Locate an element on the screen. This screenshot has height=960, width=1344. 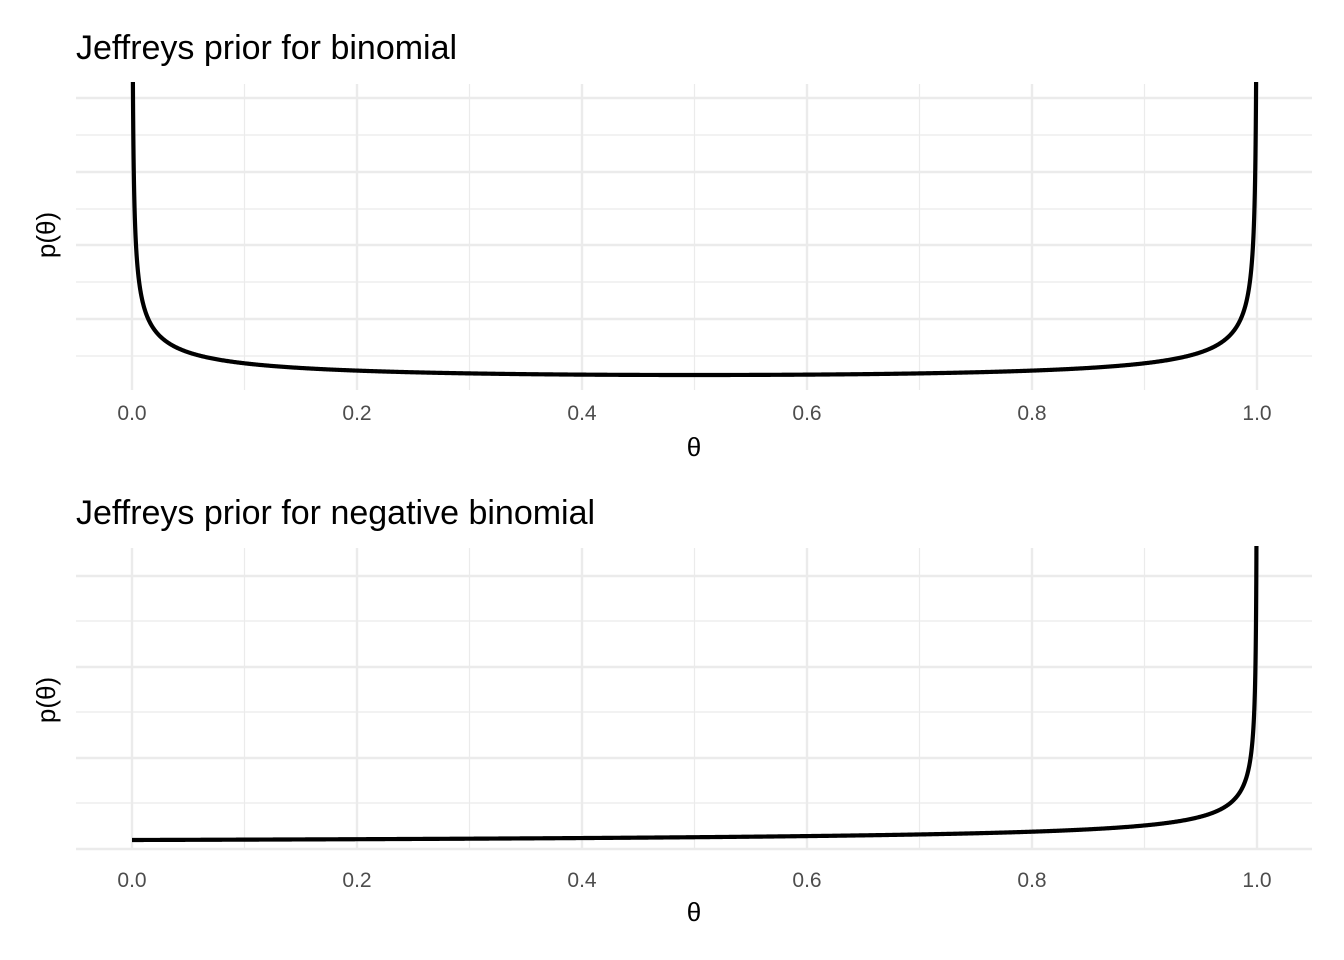
chart-title-binomial: Jeffreys prior for binomial is located at coordinates (266, 48).